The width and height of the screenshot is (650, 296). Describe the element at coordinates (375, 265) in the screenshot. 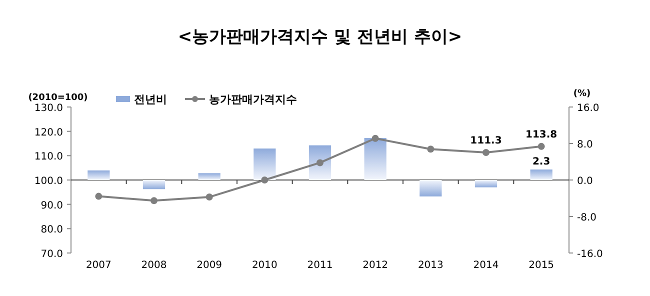

I see `x-tick-label: 2012` at that location.